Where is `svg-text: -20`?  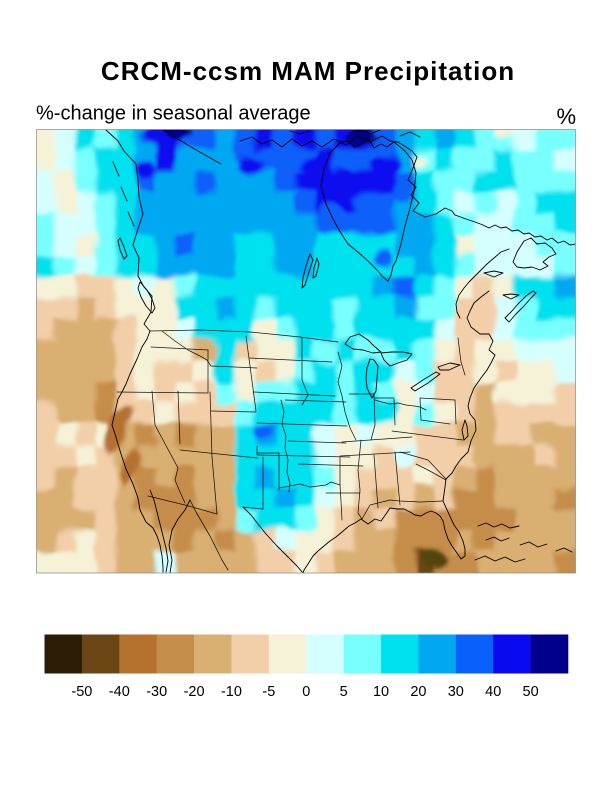 svg-text: -20 is located at coordinates (194, 692).